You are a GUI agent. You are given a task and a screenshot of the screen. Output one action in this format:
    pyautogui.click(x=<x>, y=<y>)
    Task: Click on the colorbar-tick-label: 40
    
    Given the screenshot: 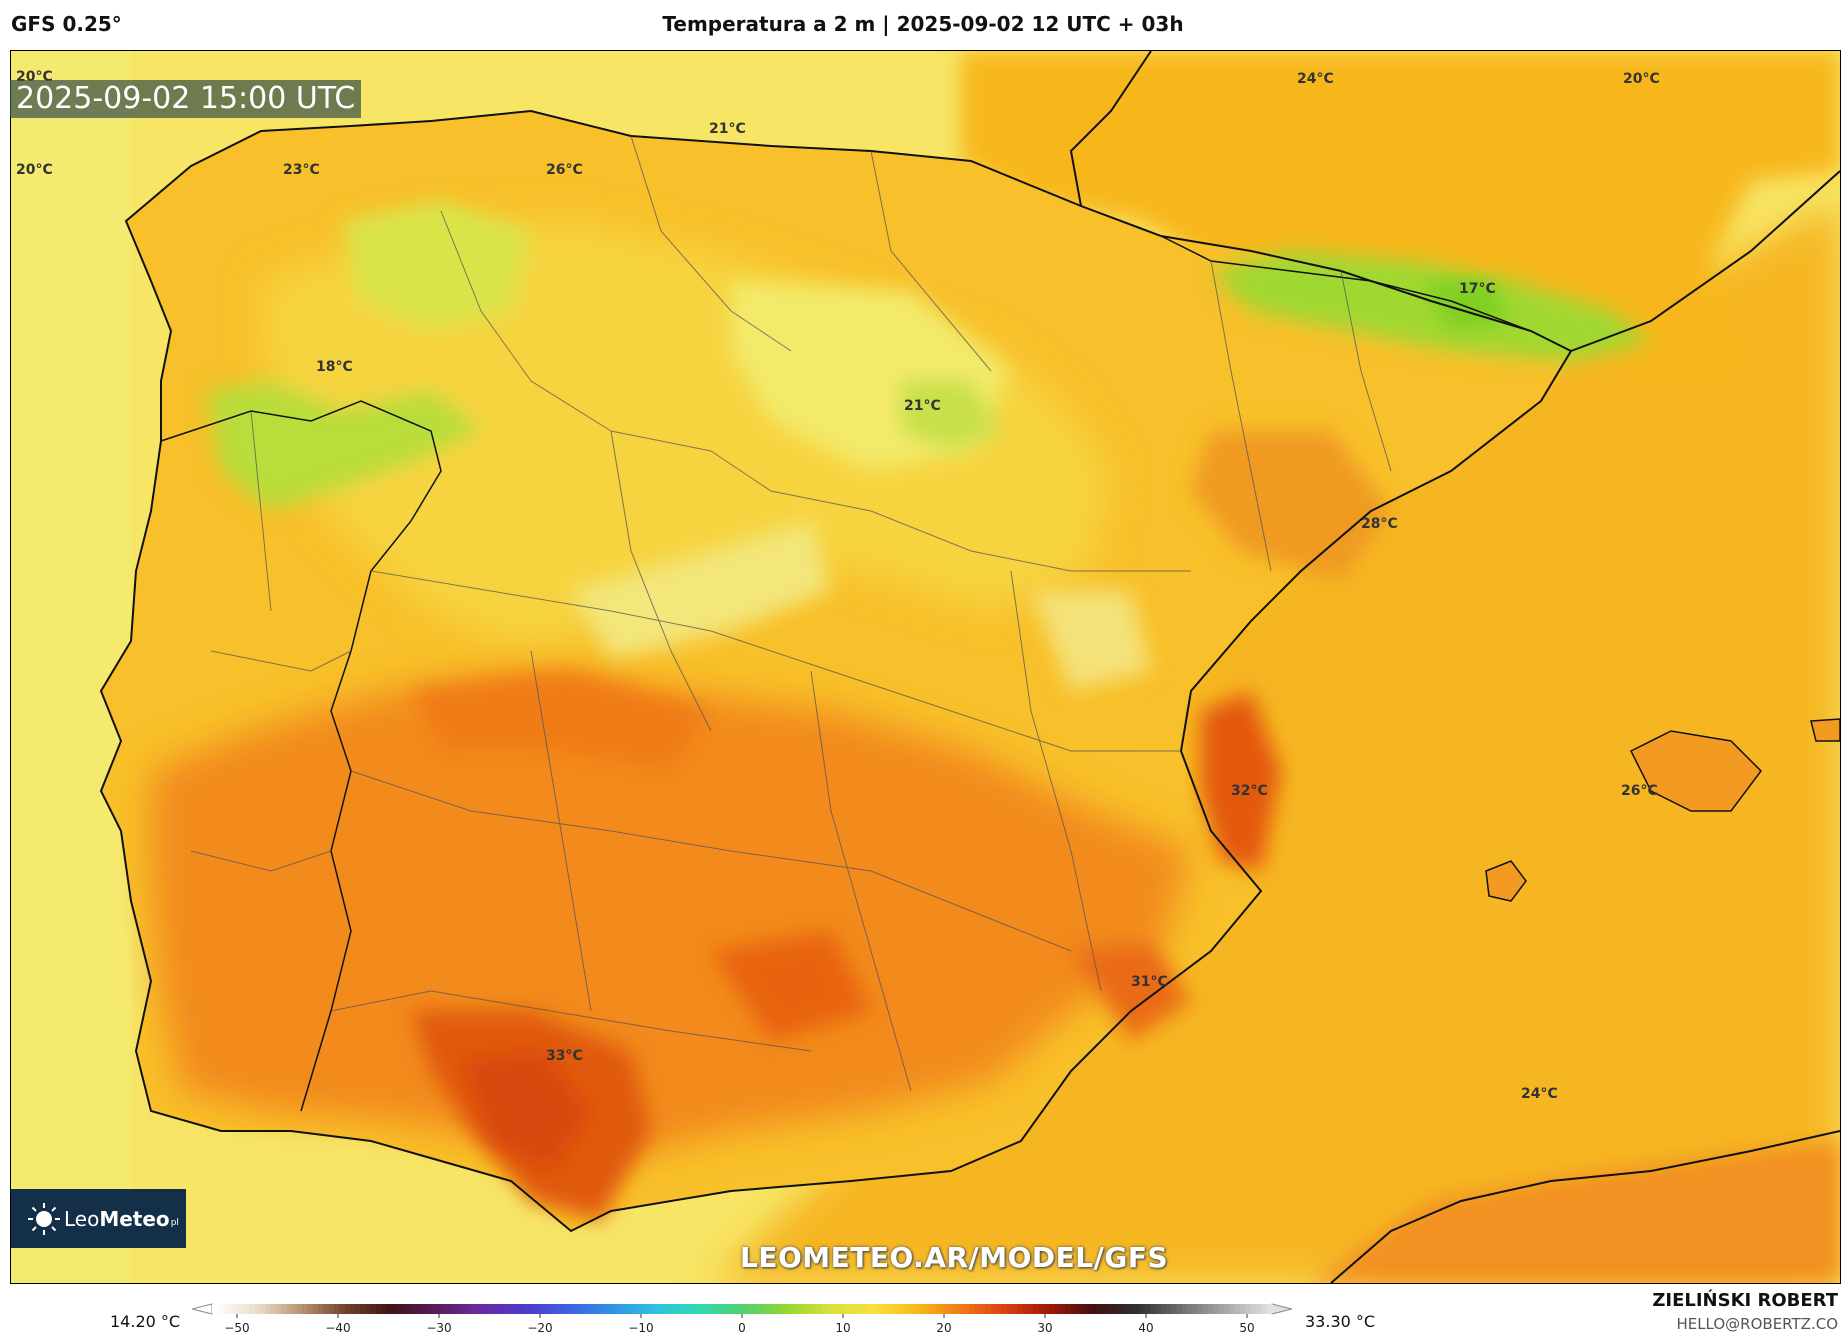 What is the action you would take?
    pyautogui.click(x=1145, y=1328)
    